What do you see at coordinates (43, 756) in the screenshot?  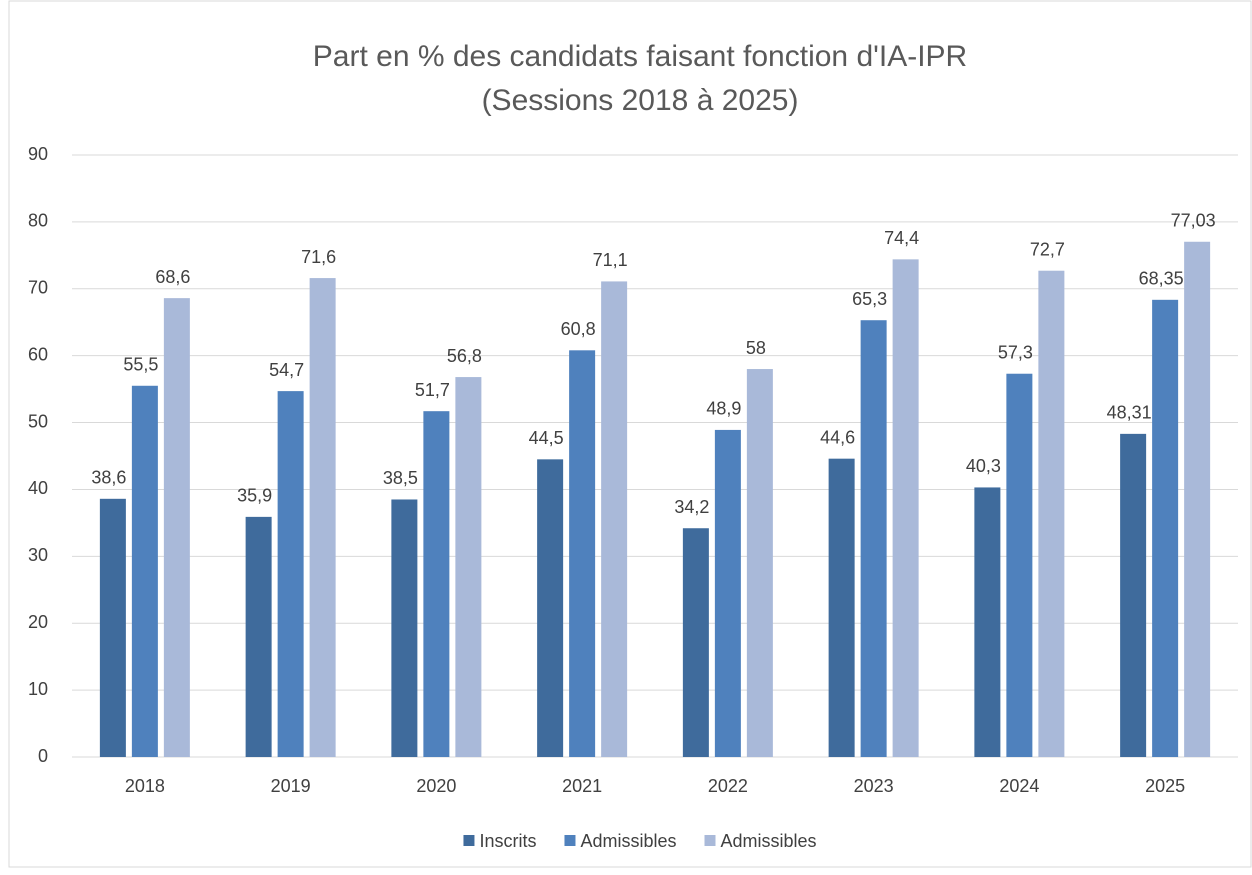 I see `y-tick-label: 0` at bounding box center [43, 756].